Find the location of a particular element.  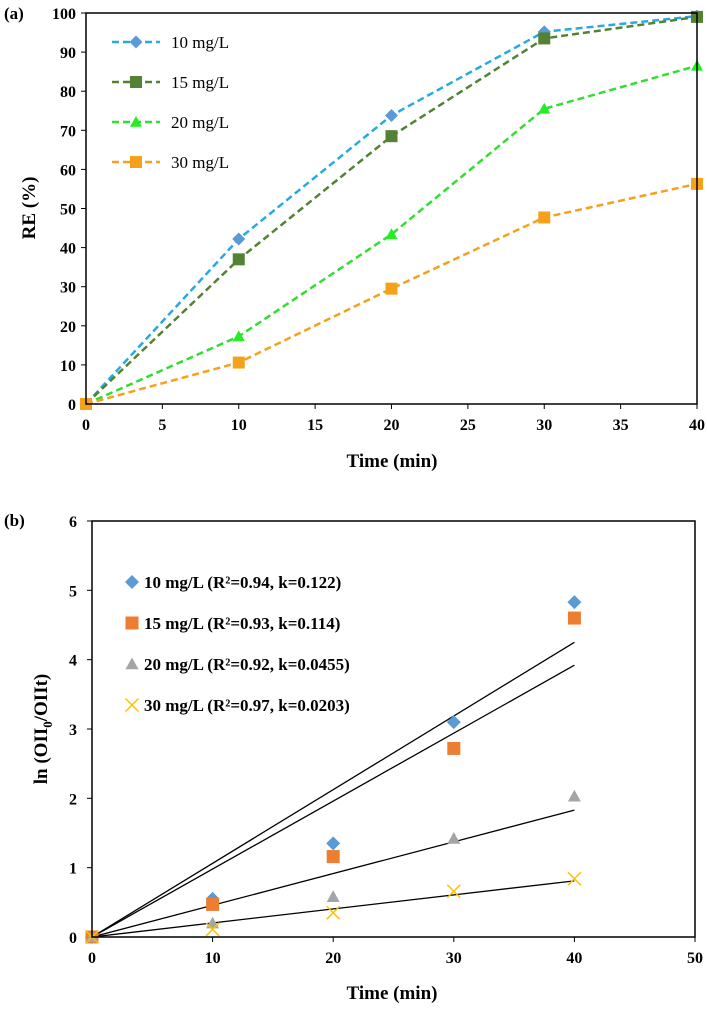

panel-a-x-tick-label: 35 is located at coordinates (621, 425).